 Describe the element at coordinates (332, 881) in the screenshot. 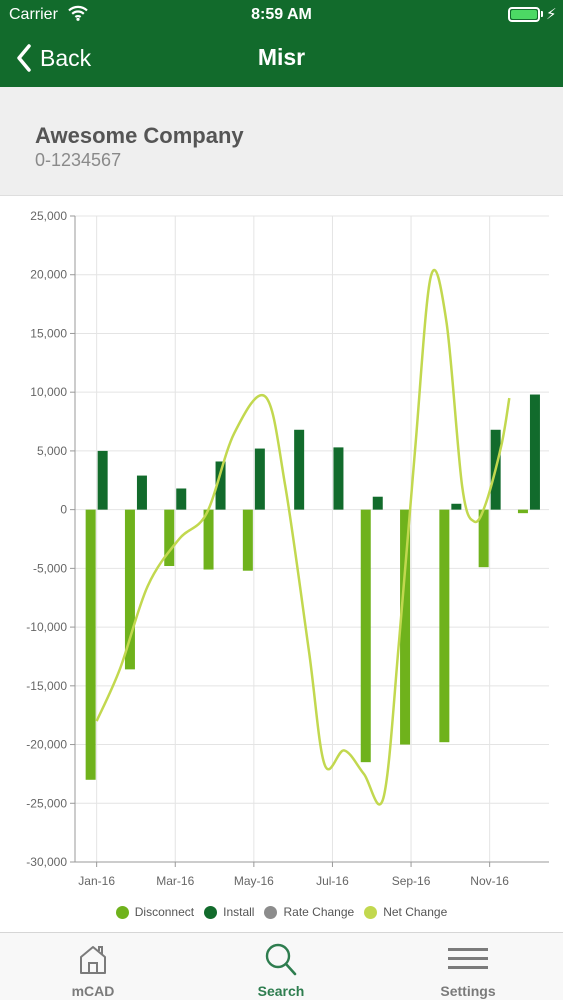

I see `x-tick-label: Jul-16` at that location.